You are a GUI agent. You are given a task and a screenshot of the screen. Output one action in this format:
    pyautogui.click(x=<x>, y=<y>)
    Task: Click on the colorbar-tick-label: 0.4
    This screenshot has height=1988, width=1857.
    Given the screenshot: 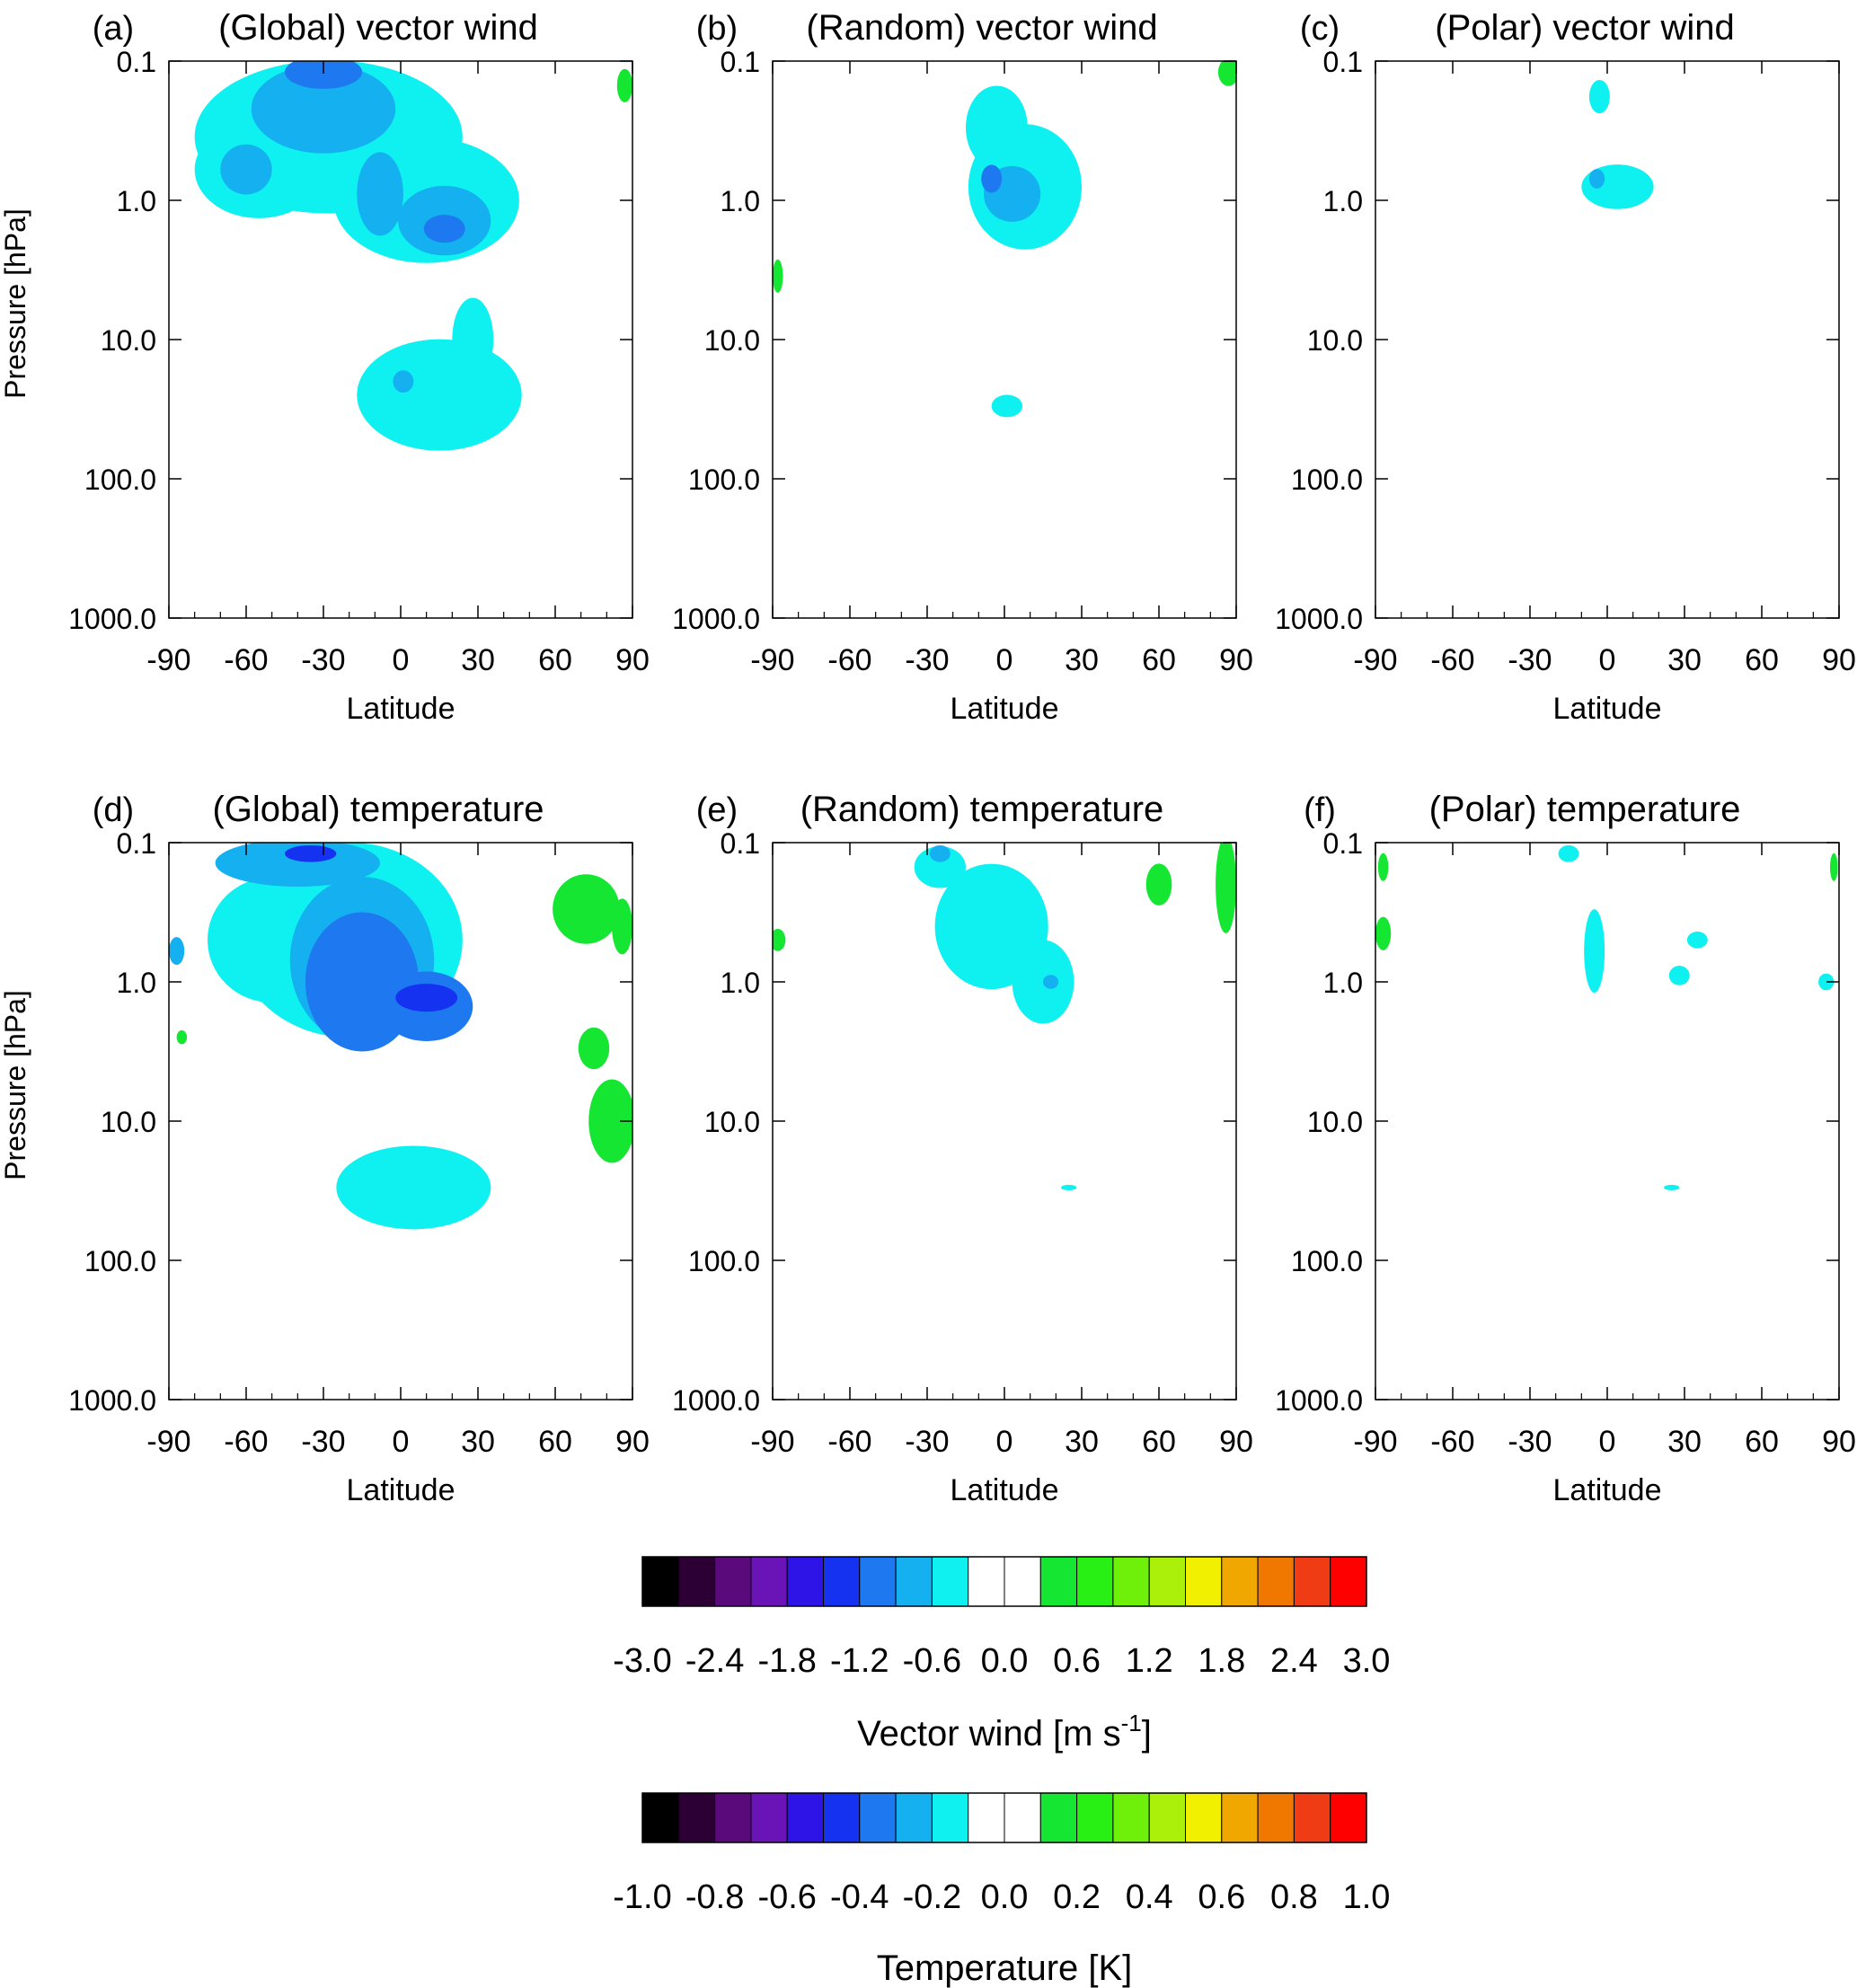 What is the action you would take?
    pyautogui.click(x=1149, y=1897)
    